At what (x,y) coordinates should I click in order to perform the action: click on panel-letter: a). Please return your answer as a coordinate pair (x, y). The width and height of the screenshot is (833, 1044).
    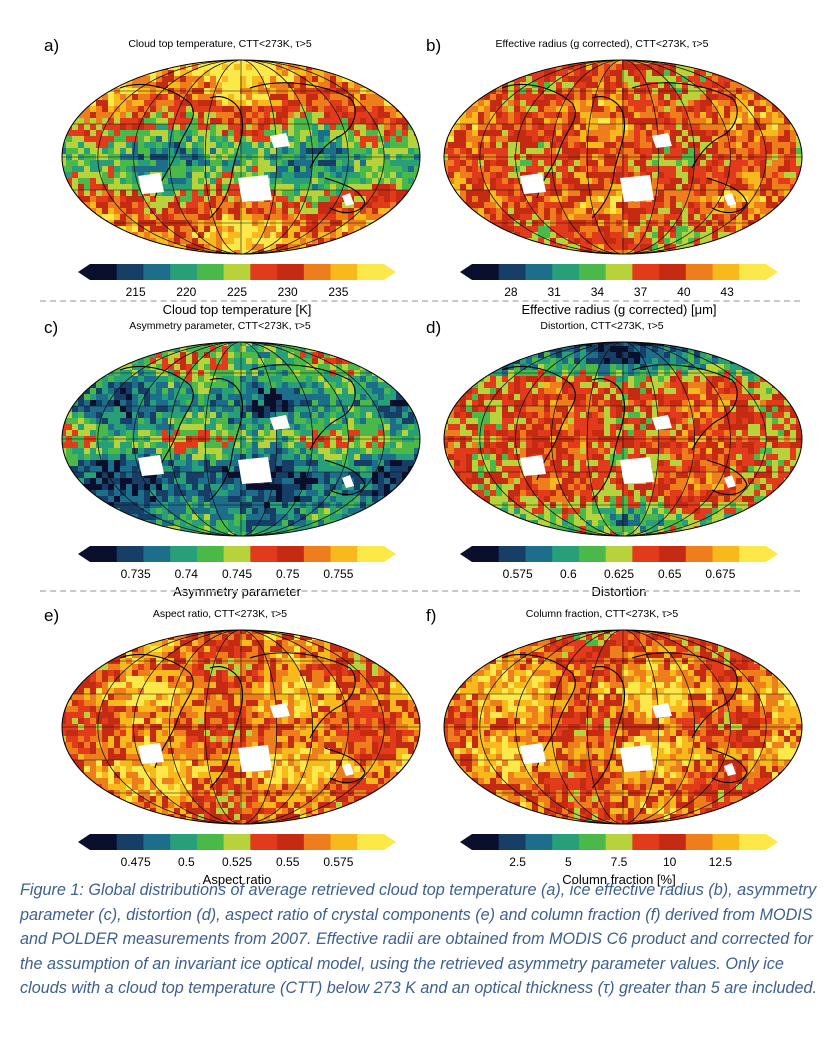
    Looking at the image, I should click on (52, 45).